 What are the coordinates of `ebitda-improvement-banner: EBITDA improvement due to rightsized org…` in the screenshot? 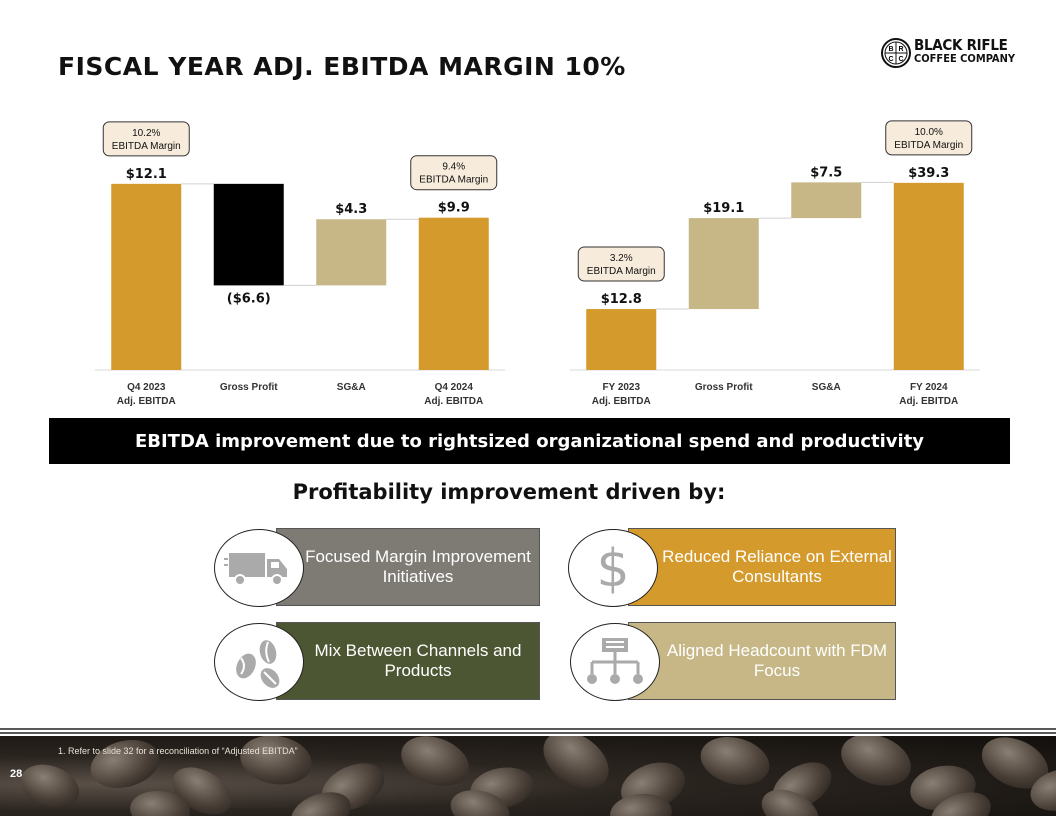 It's located at (529, 441).